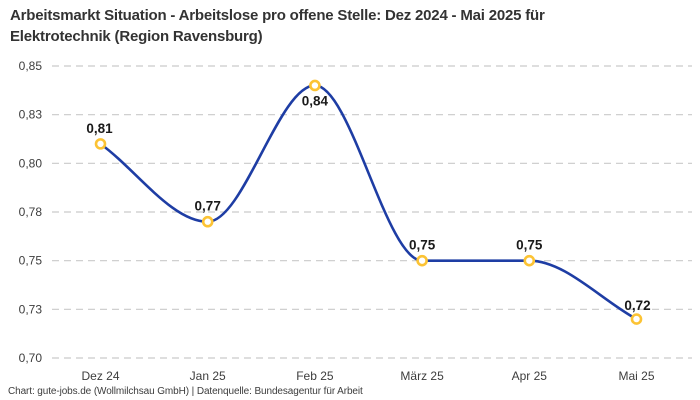  Describe the element at coordinates (31, 358) in the screenshot. I see `y-tick-label: 0,70` at that location.